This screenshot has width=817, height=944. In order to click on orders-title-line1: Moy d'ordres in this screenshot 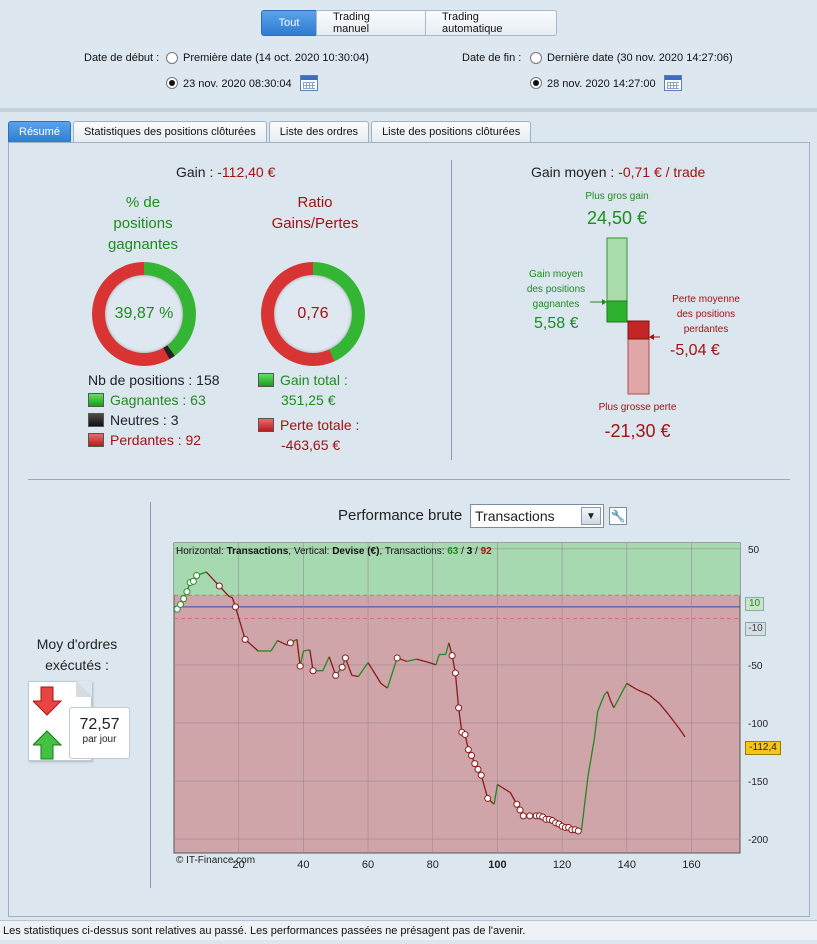, I will do `click(77, 644)`.